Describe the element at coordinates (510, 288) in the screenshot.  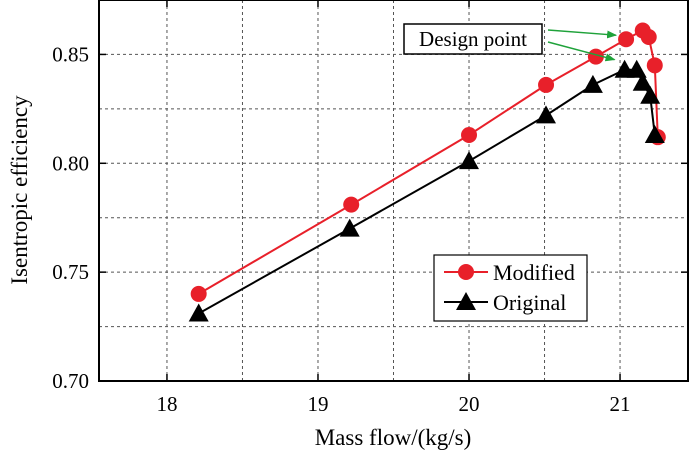
I see `legend: Modified Original` at that location.